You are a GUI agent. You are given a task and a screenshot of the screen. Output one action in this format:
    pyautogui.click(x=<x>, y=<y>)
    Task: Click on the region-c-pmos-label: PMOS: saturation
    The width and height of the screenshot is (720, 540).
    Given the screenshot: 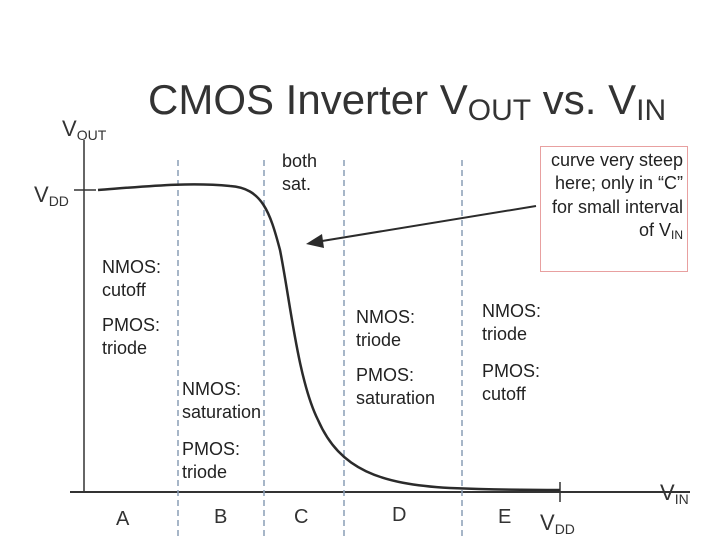 What is the action you would take?
    pyautogui.click(x=396, y=387)
    